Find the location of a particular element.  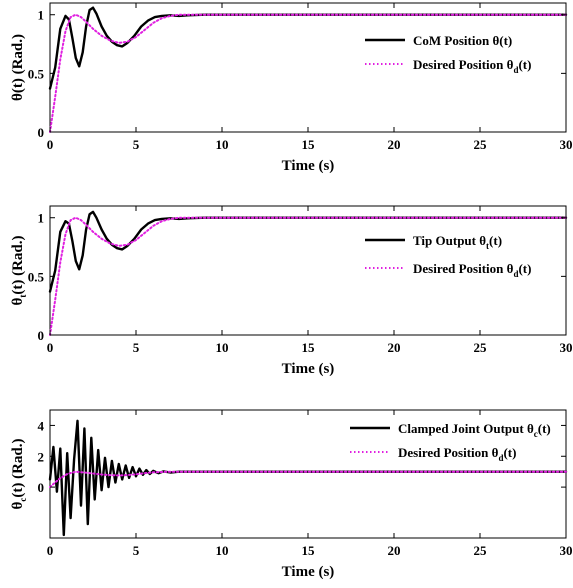

y-axis-label-group: θc(t) (Rad.) is located at coordinates (19, 474).